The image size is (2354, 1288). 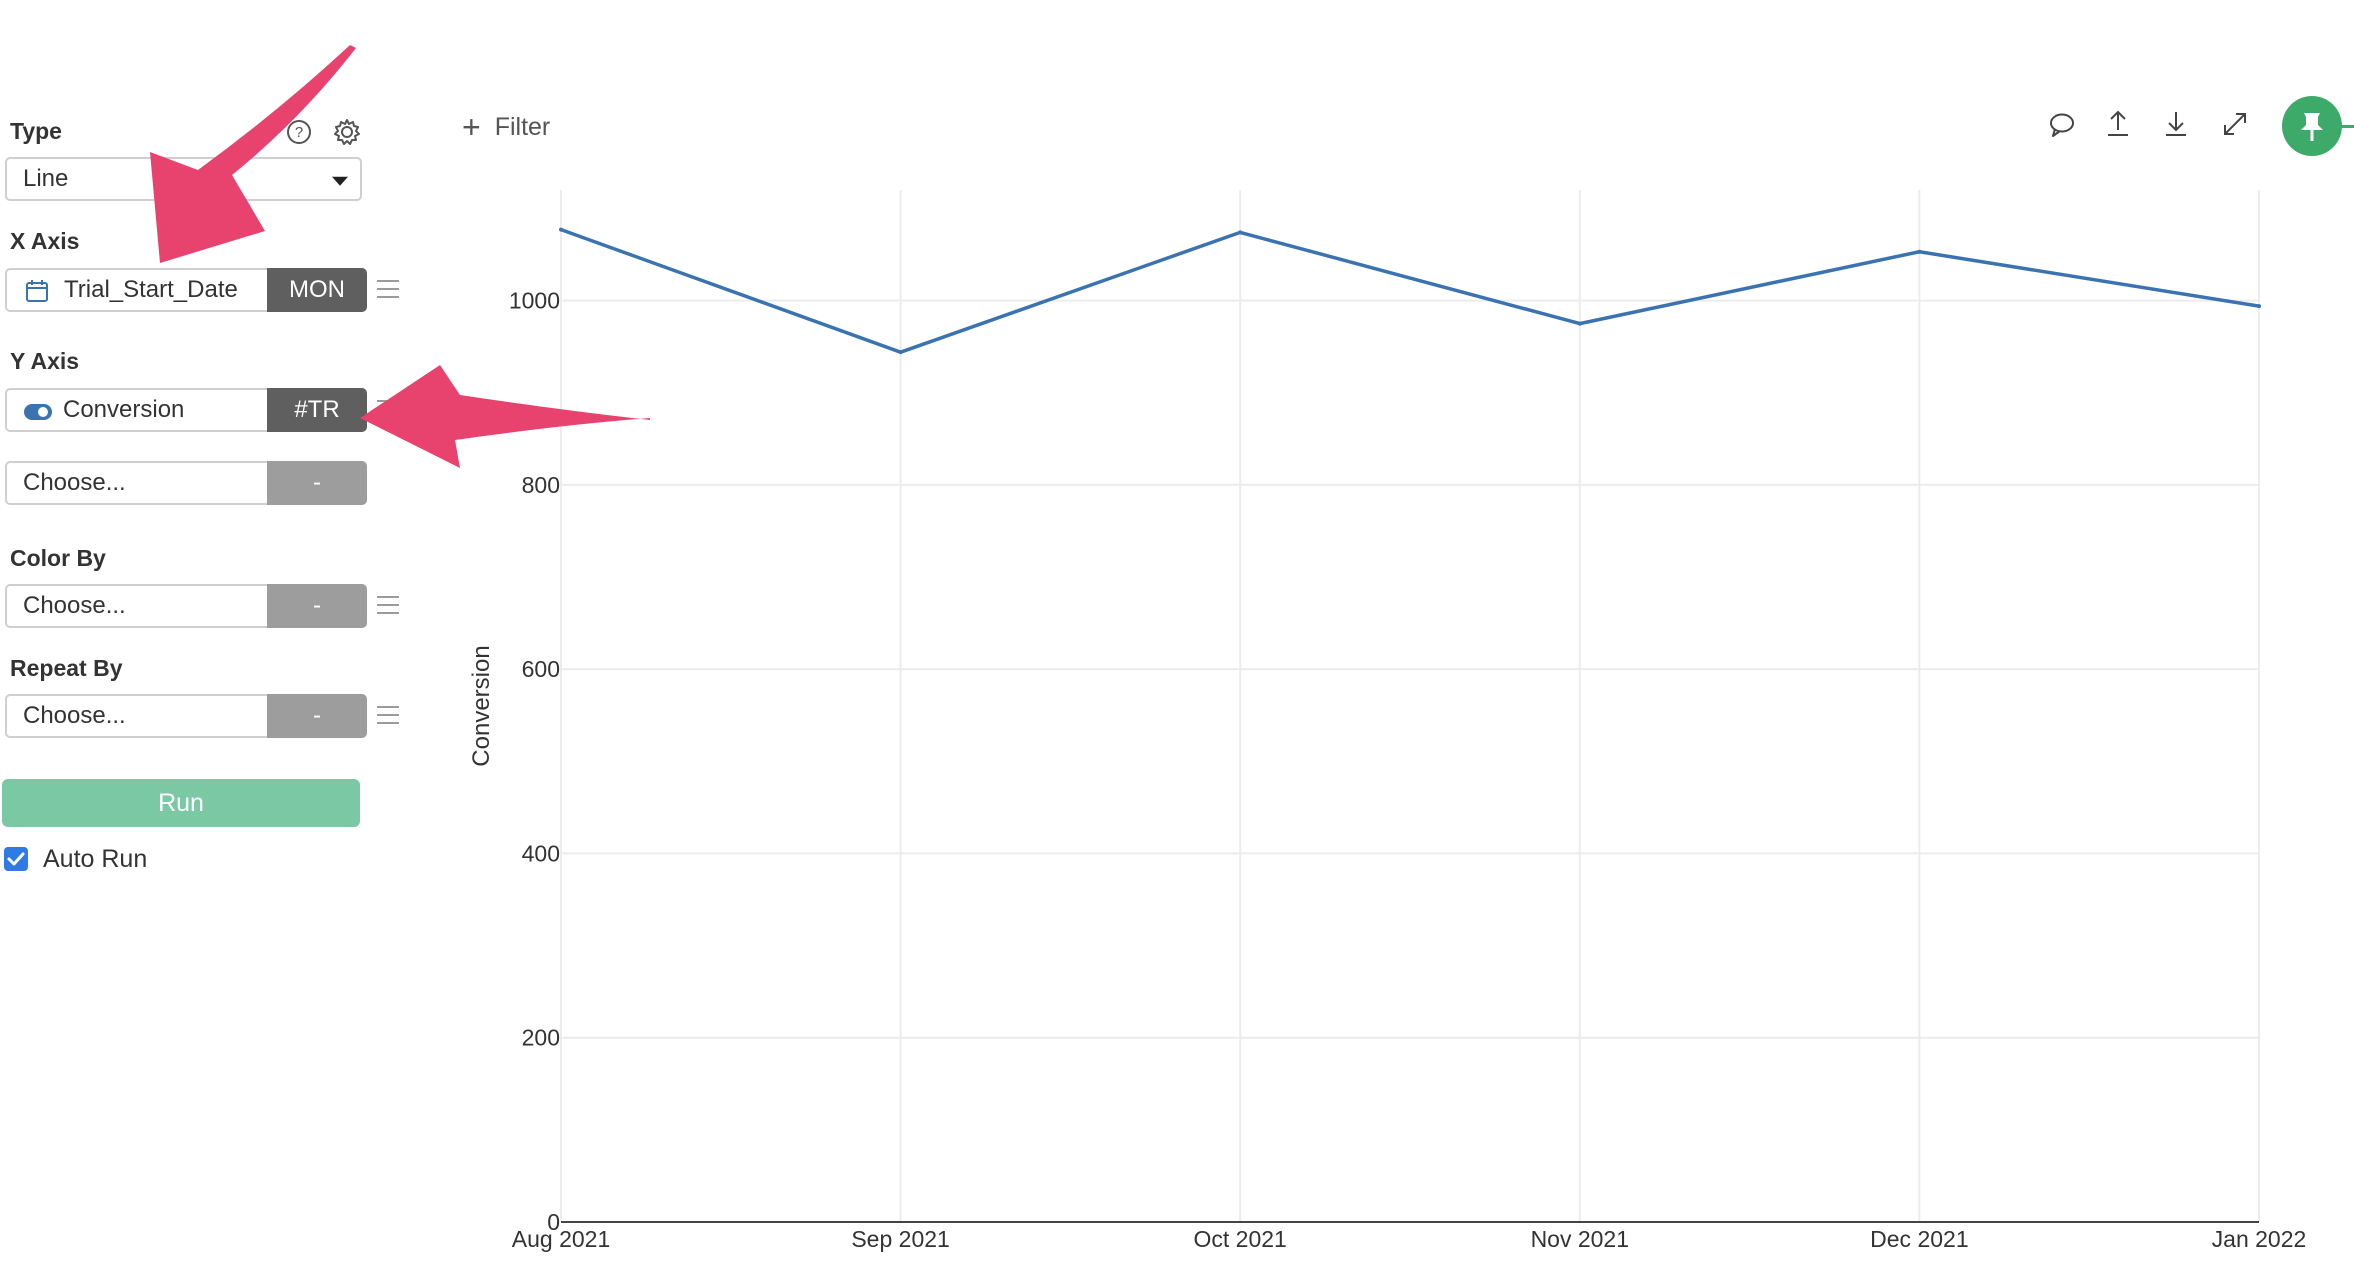 What do you see at coordinates (541, 669) in the screenshot?
I see `y-tick-label: 600` at bounding box center [541, 669].